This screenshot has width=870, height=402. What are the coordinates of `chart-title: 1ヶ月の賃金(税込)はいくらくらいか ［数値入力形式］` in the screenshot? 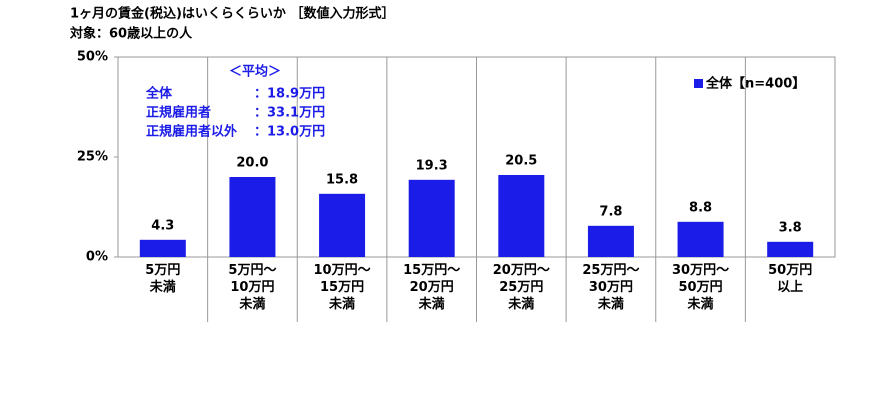 It's located at (232, 14).